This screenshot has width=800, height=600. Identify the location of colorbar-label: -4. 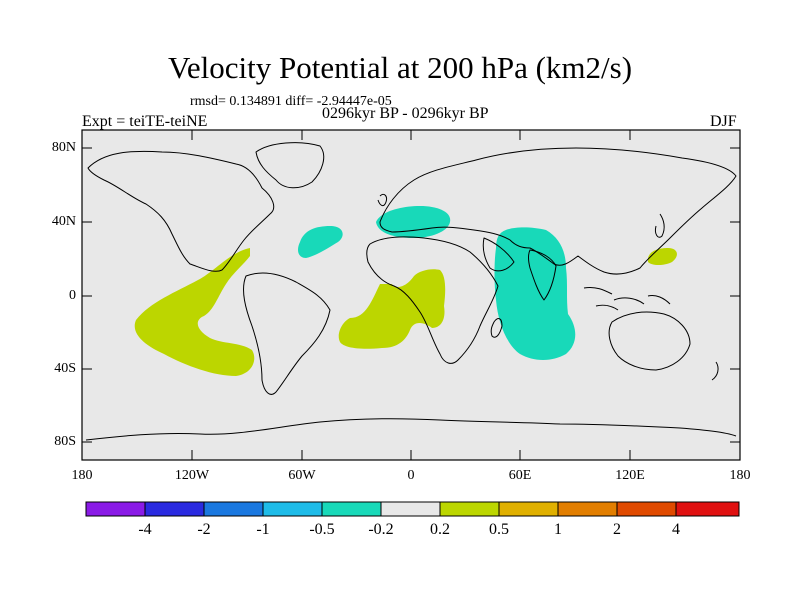
(145, 529).